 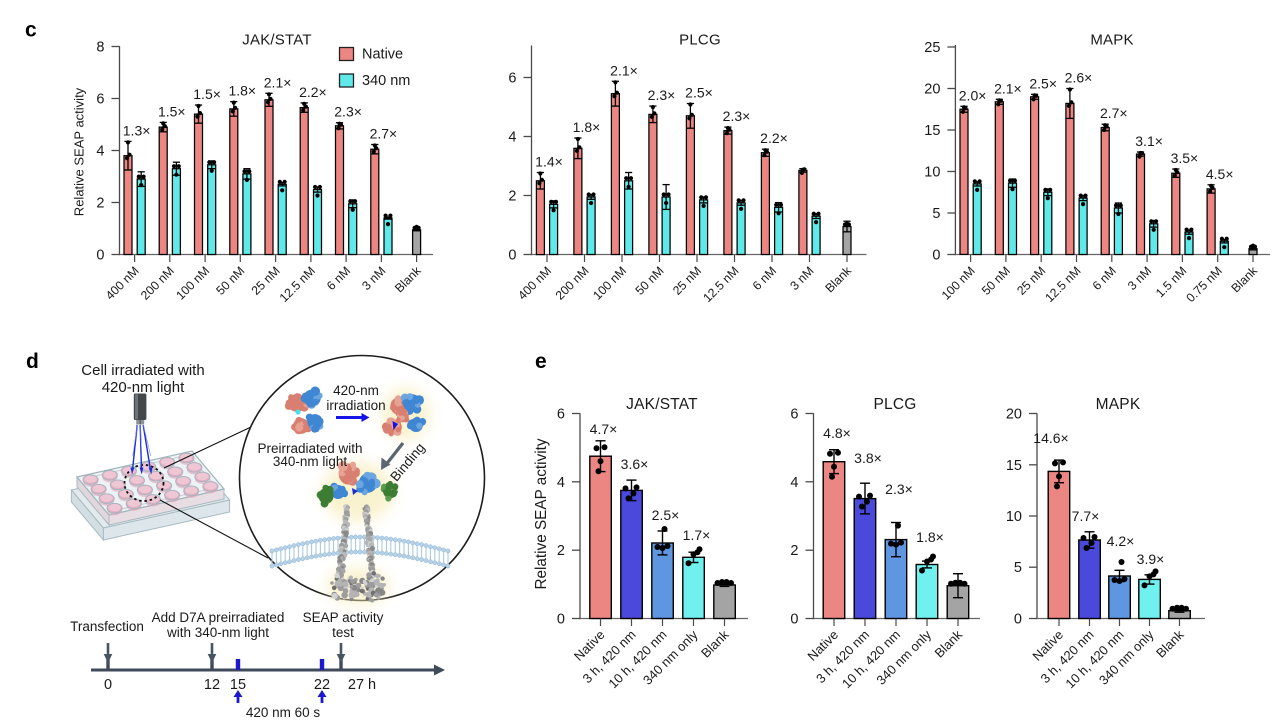 What do you see at coordinates (143, 387) in the screenshot?
I see `svg-text: 420-nm light` at bounding box center [143, 387].